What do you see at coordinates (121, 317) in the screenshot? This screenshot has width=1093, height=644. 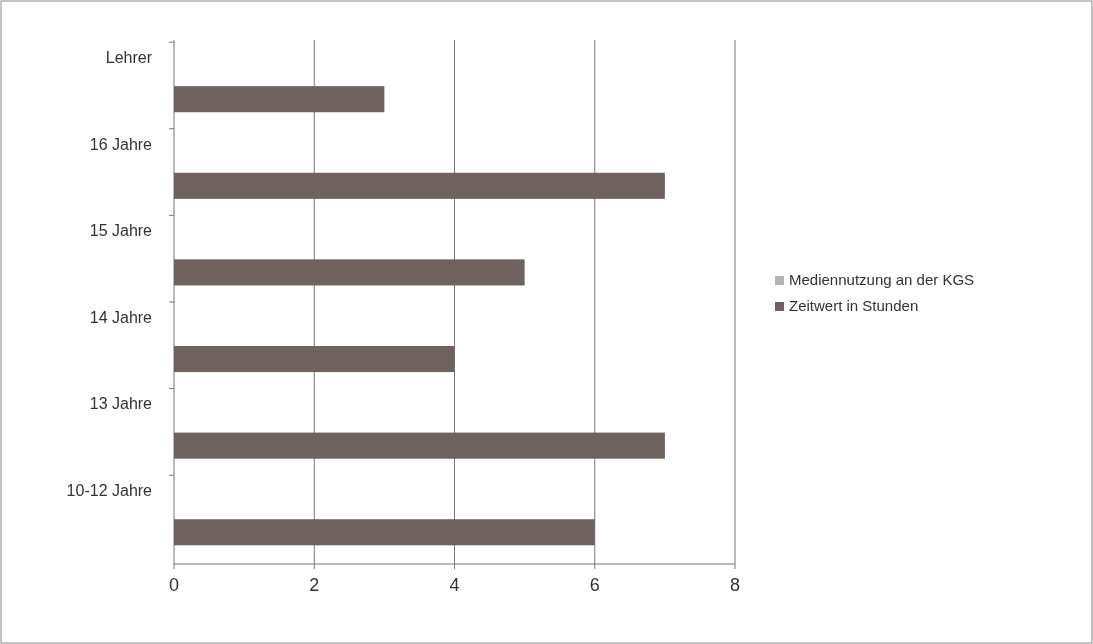 I see `y-tick-label: 14 Jahre` at bounding box center [121, 317].